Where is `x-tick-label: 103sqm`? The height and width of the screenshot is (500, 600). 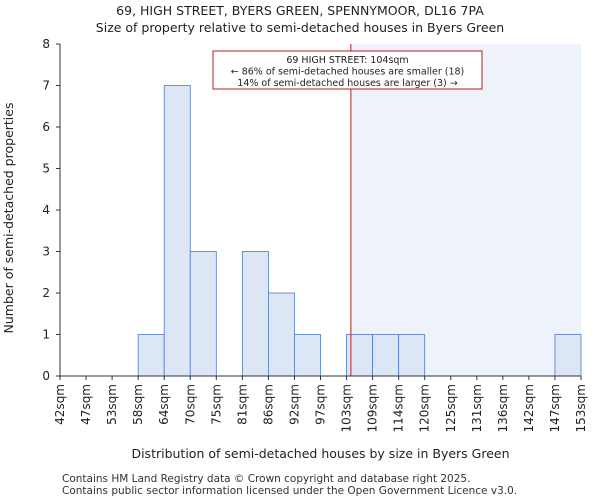
x-tick-label: 103sqm is located at coordinates (347, 408).